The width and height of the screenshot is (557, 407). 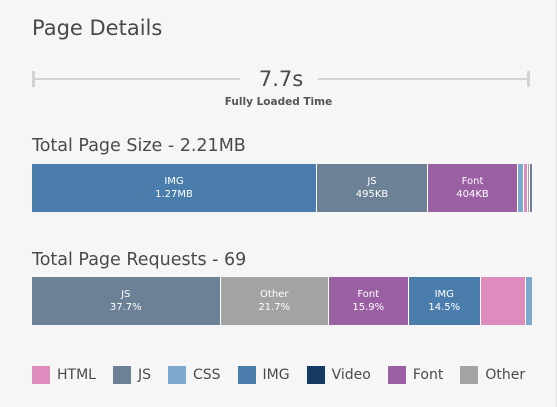 I want to click on page-size-bar: IMG 1.27MB JS 495KB Font 404KB, so click(x=282, y=188).